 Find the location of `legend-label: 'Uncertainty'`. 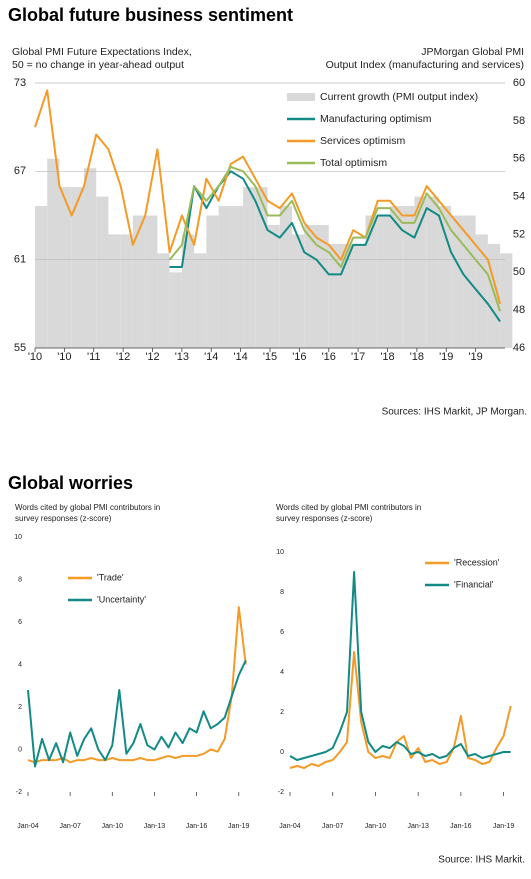

legend-label: 'Uncertainty' is located at coordinates (121, 599).